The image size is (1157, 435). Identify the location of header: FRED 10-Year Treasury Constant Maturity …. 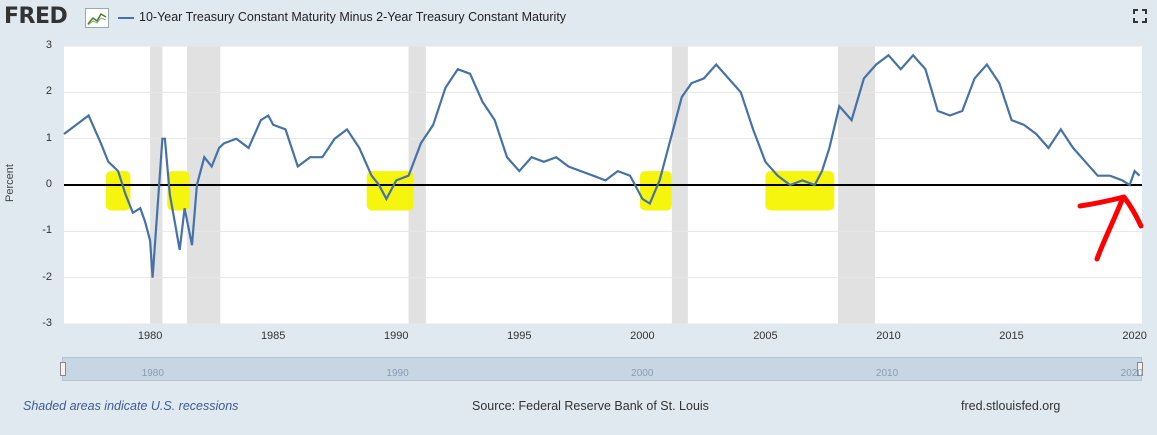
(578, 18).